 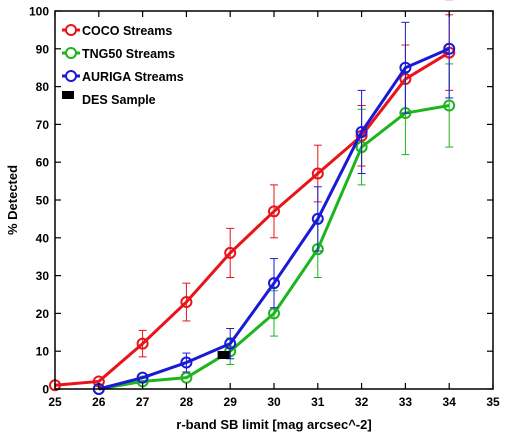 I want to click on x-tick-label: 27, so click(x=143, y=402).